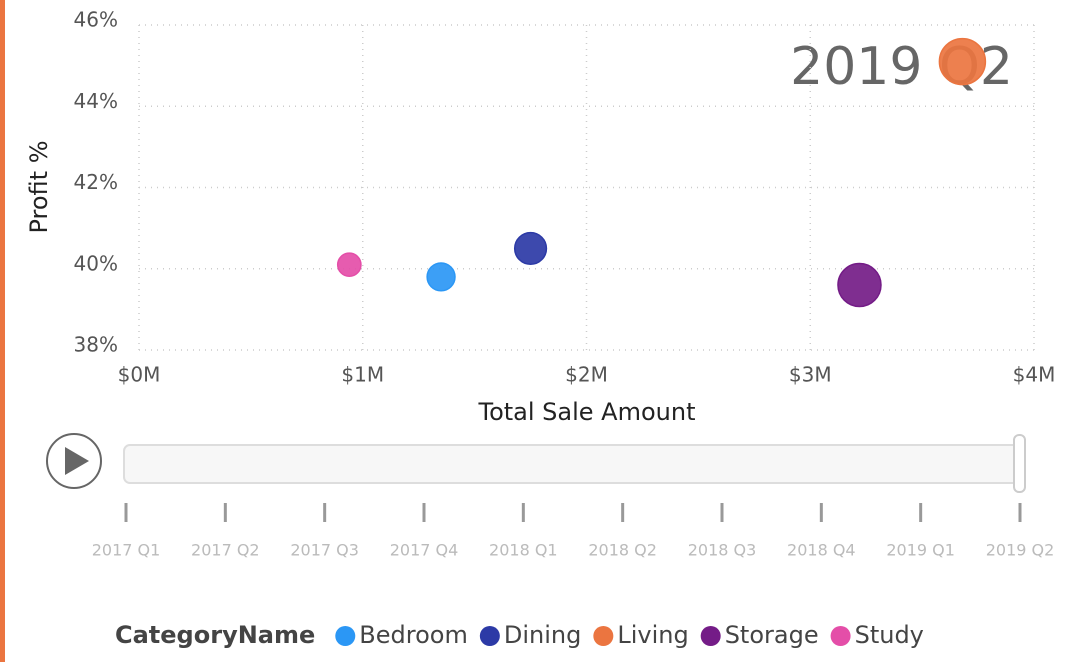  What do you see at coordinates (889, 635) in the screenshot?
I see `legend-label: Study` at bounding box center [889, 635].